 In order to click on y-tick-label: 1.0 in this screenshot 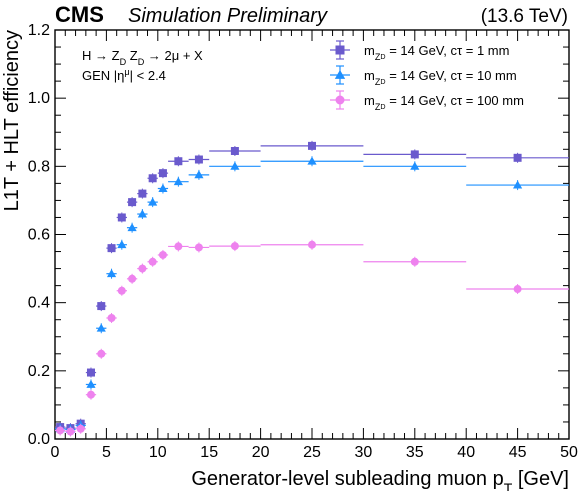, I will do `click(39, 98)`.